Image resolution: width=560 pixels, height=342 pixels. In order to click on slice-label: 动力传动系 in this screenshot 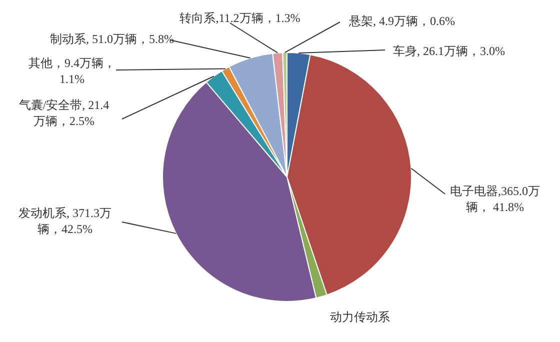, I will do `click(360, 317)`.